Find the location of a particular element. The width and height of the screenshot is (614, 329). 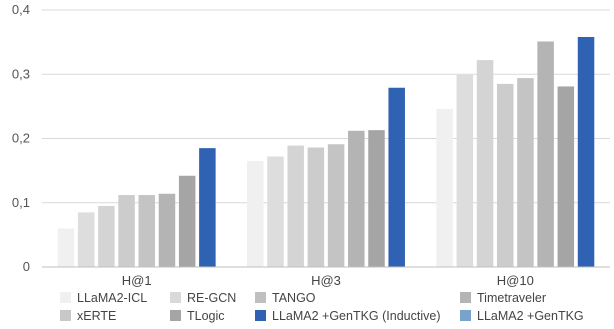

x-tick-label: H@3 is located at coordinates (326, 280).